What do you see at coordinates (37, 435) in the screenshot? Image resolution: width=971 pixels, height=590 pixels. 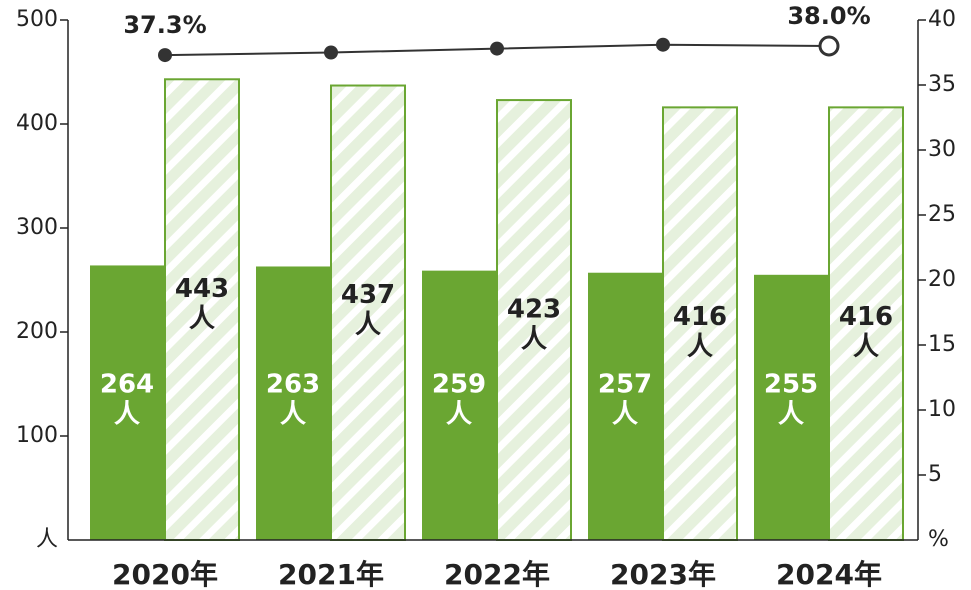 I see `y-tick-label: 100` at bounding box center [37, 435].